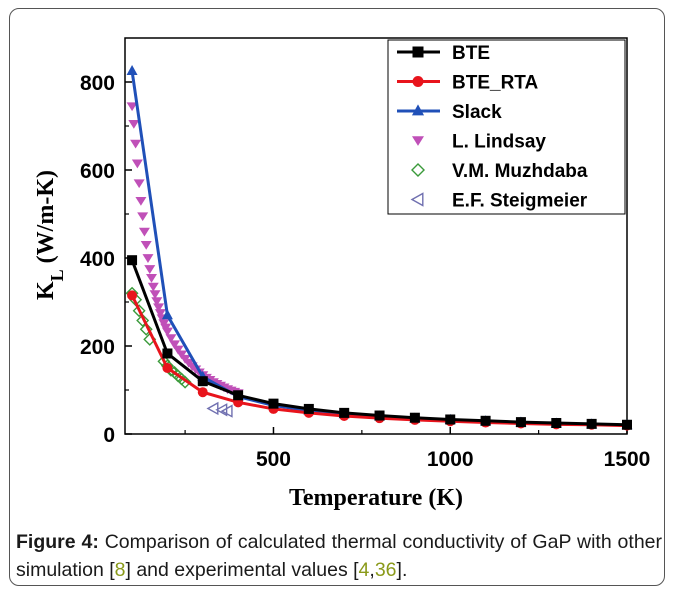 This screenshot has width=676, height=595. Describe the element at coordinates (520, 201) in the screenshot. I see `legend-label: E.F. Steigmeier` at that location.